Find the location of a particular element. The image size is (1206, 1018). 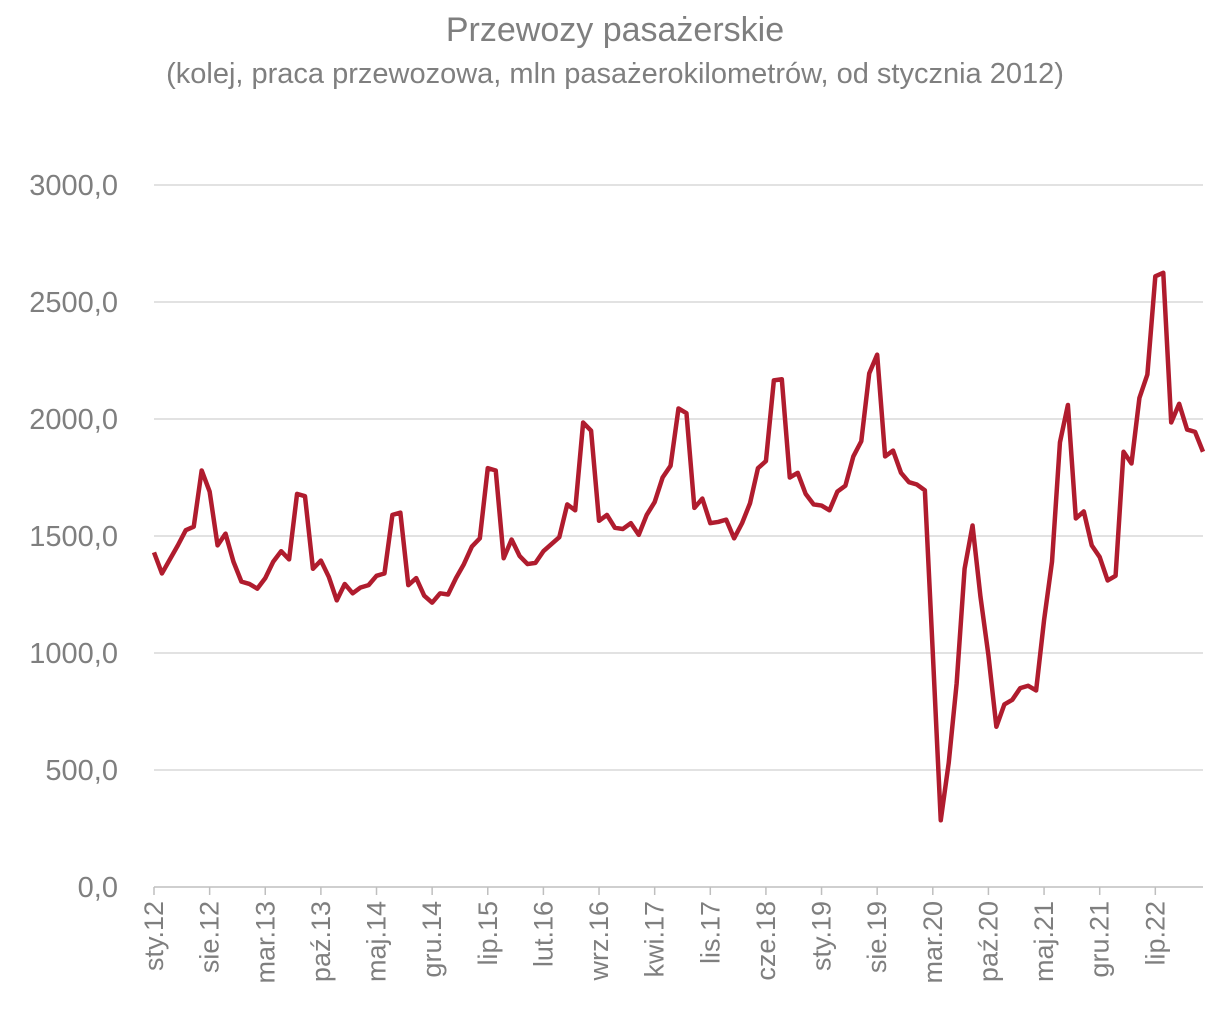

y-tick-label: 3000,0 is located at coordinates (73, 186).